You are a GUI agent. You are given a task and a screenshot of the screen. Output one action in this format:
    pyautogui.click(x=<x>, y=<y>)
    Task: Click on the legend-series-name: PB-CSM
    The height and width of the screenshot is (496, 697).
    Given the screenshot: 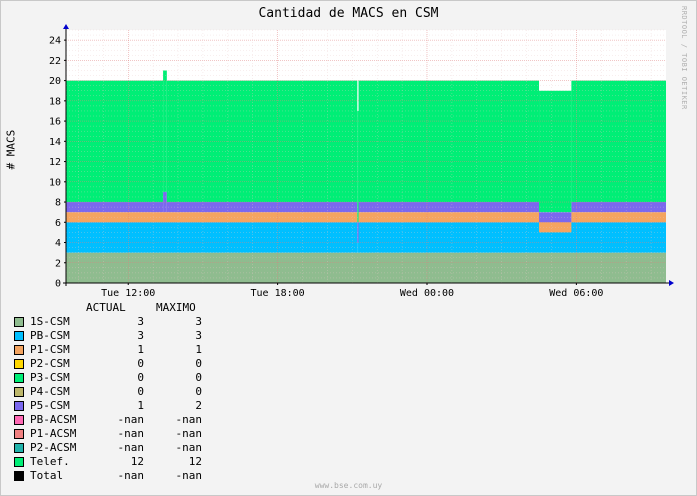 What is the action you would take?
    pyautogui.click(x=50, y=335)
    